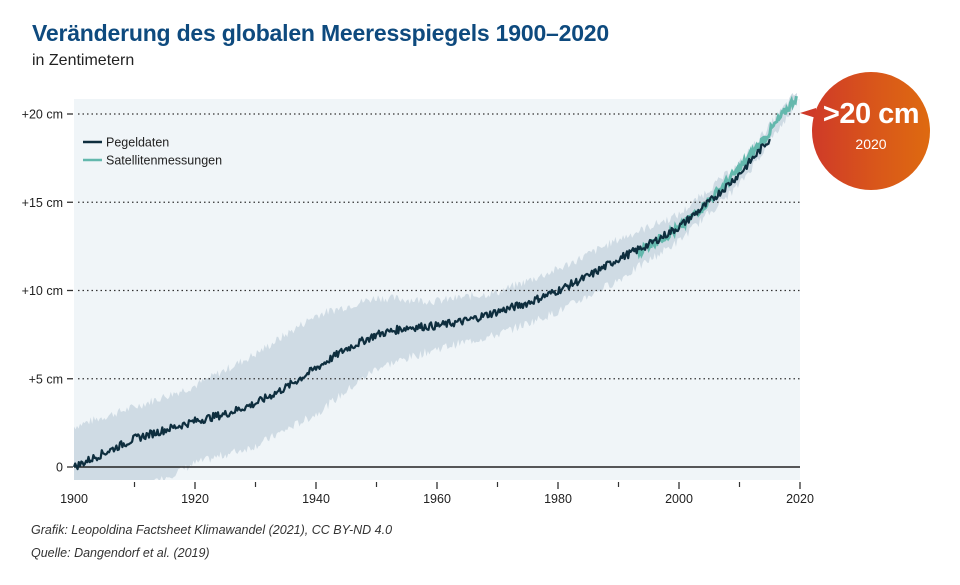 The height and width of the screenshot is (585, 960). What do you see at coordinates (716, 177) in the screenshot?
I see `series-line-satellitenmessungen` at bounding box center [716, 177].